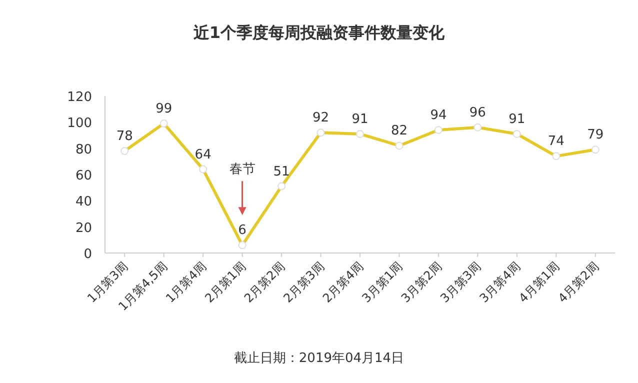  Describe the element at coordinates (319, 32) in the screenshot. I see `chart-title: 近1个季度每周投融资事件数量变化` at that location.